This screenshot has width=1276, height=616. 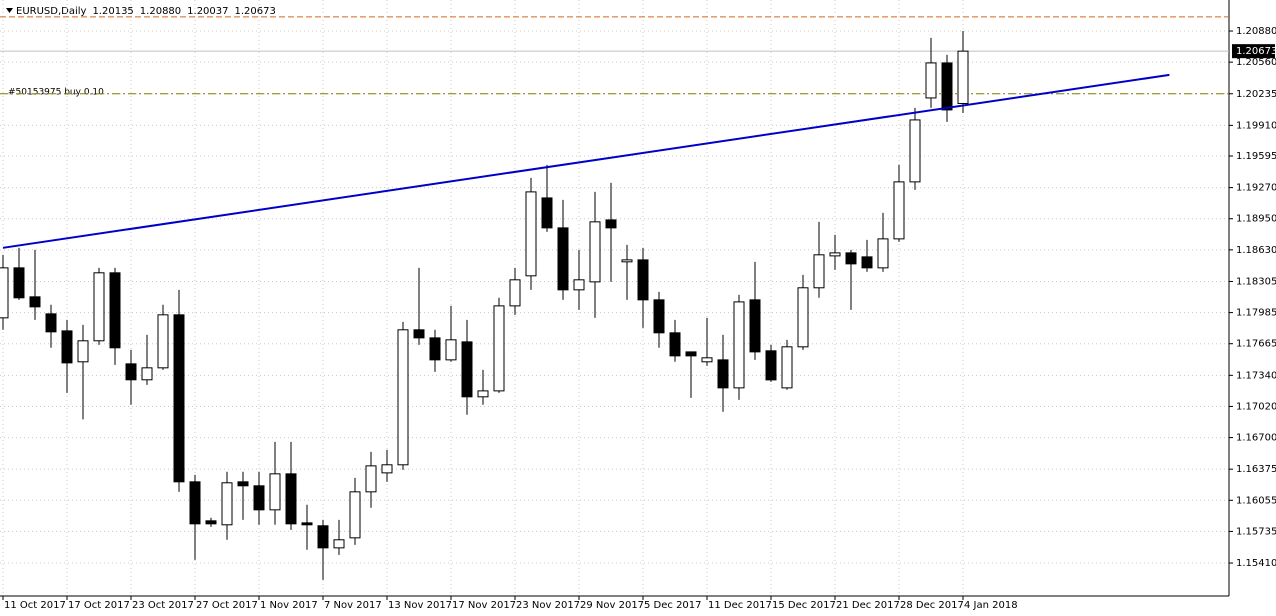 I want to click on x-tick-label: 7 Nov 2017, so click(x=353, y=605).